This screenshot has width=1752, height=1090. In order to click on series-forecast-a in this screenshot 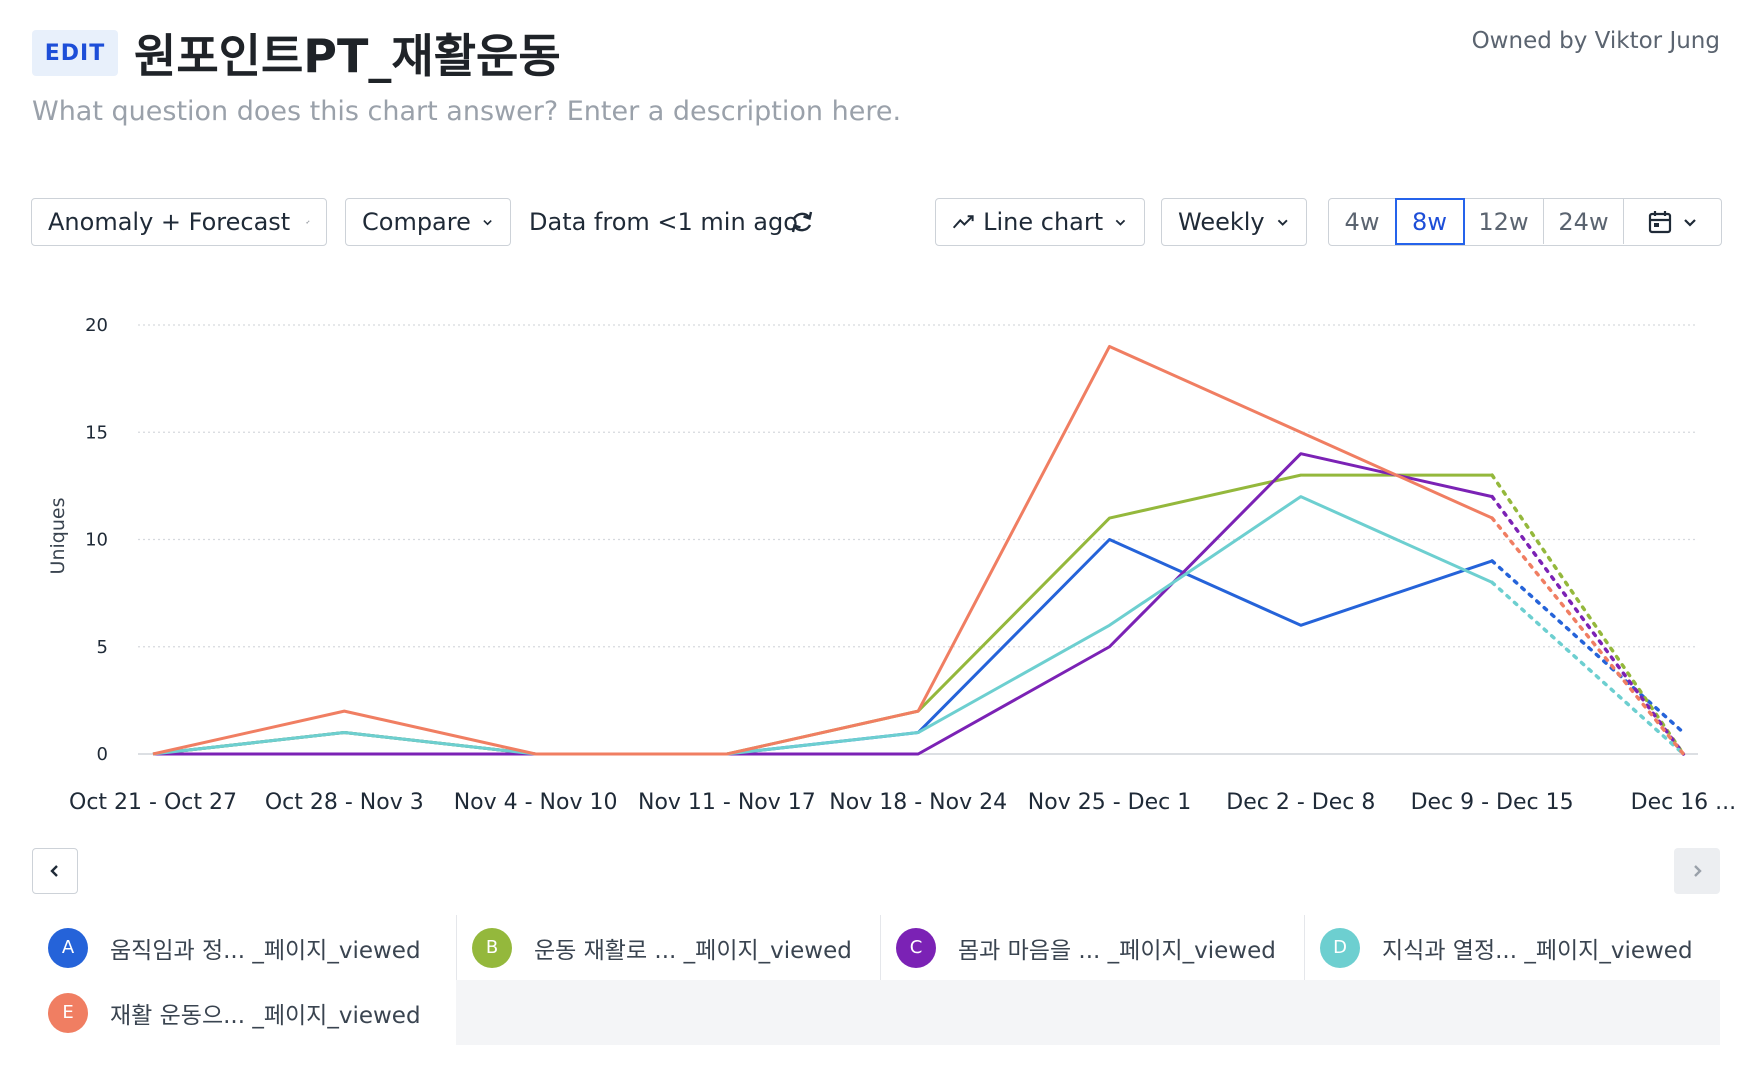, I will do `click(1588, 647)`.